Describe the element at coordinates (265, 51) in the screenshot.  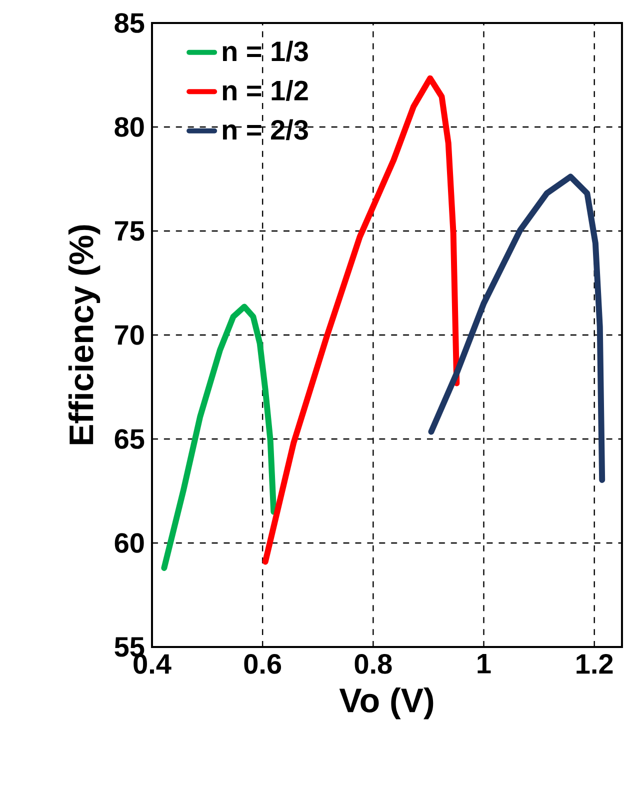
I see `legend-label: n = 1/3` at that location.